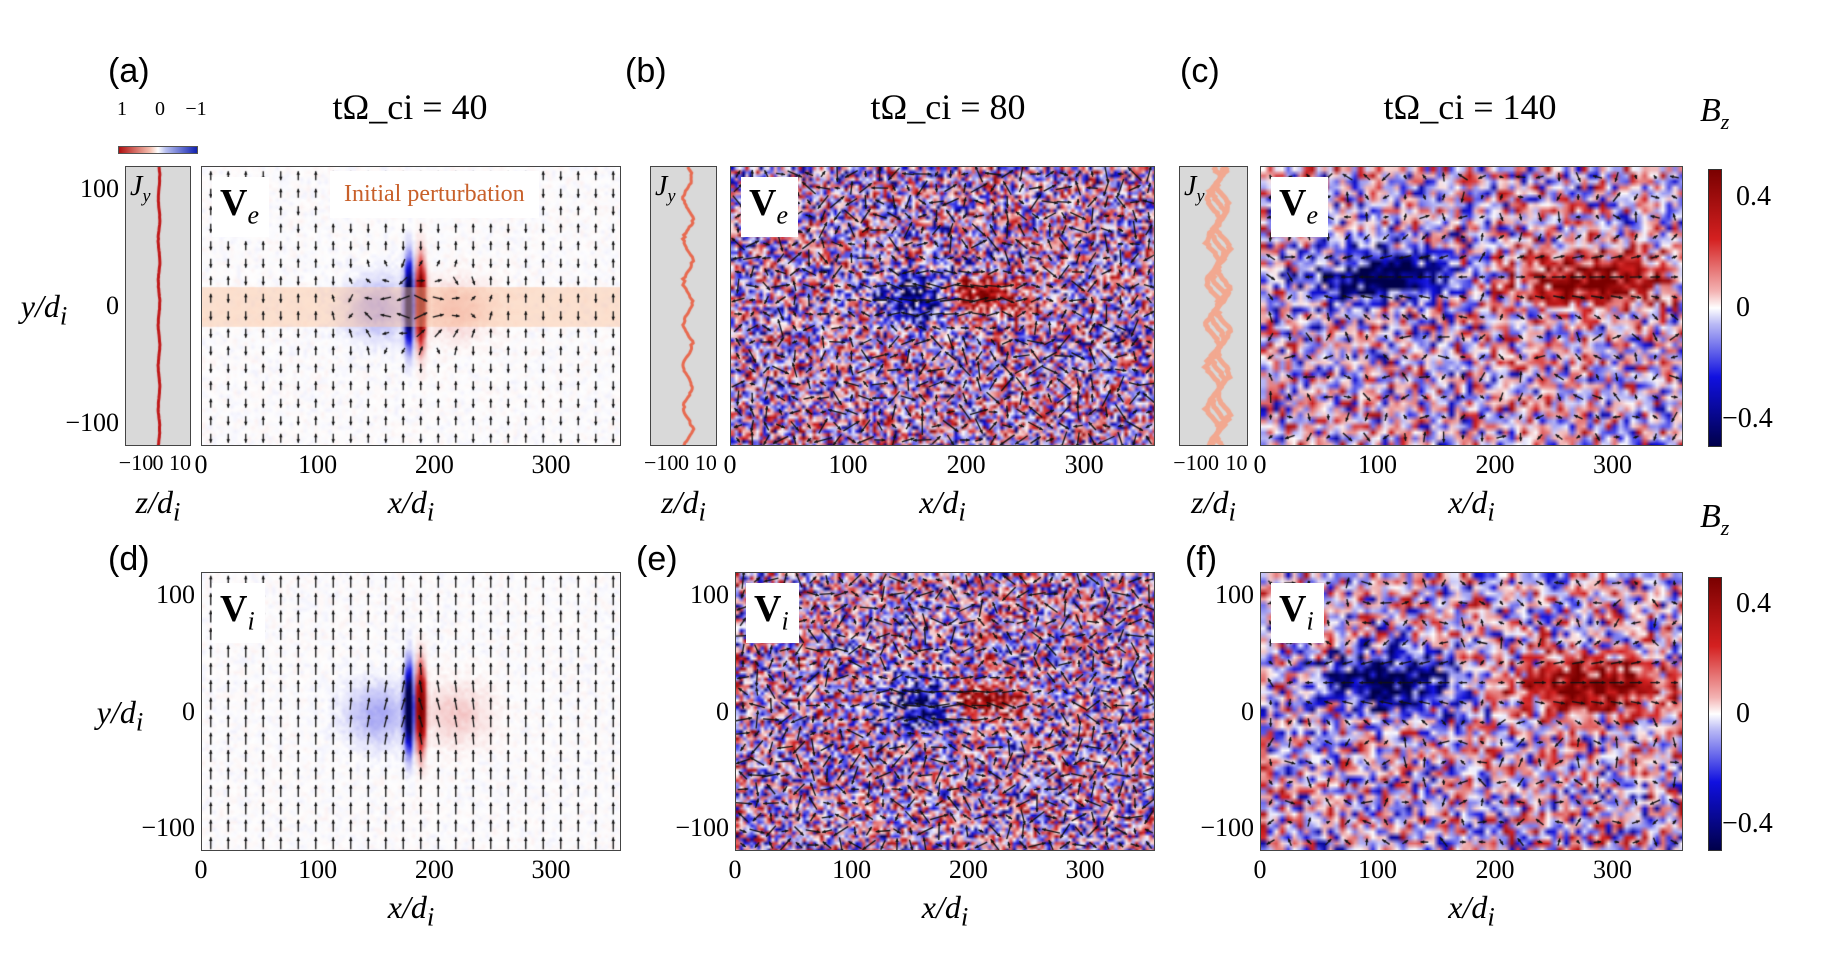 Image resolution: width=1848 pixels, height=980 pixels. I want to click on colorbar-tick: 0.4, so click(1753, 196).